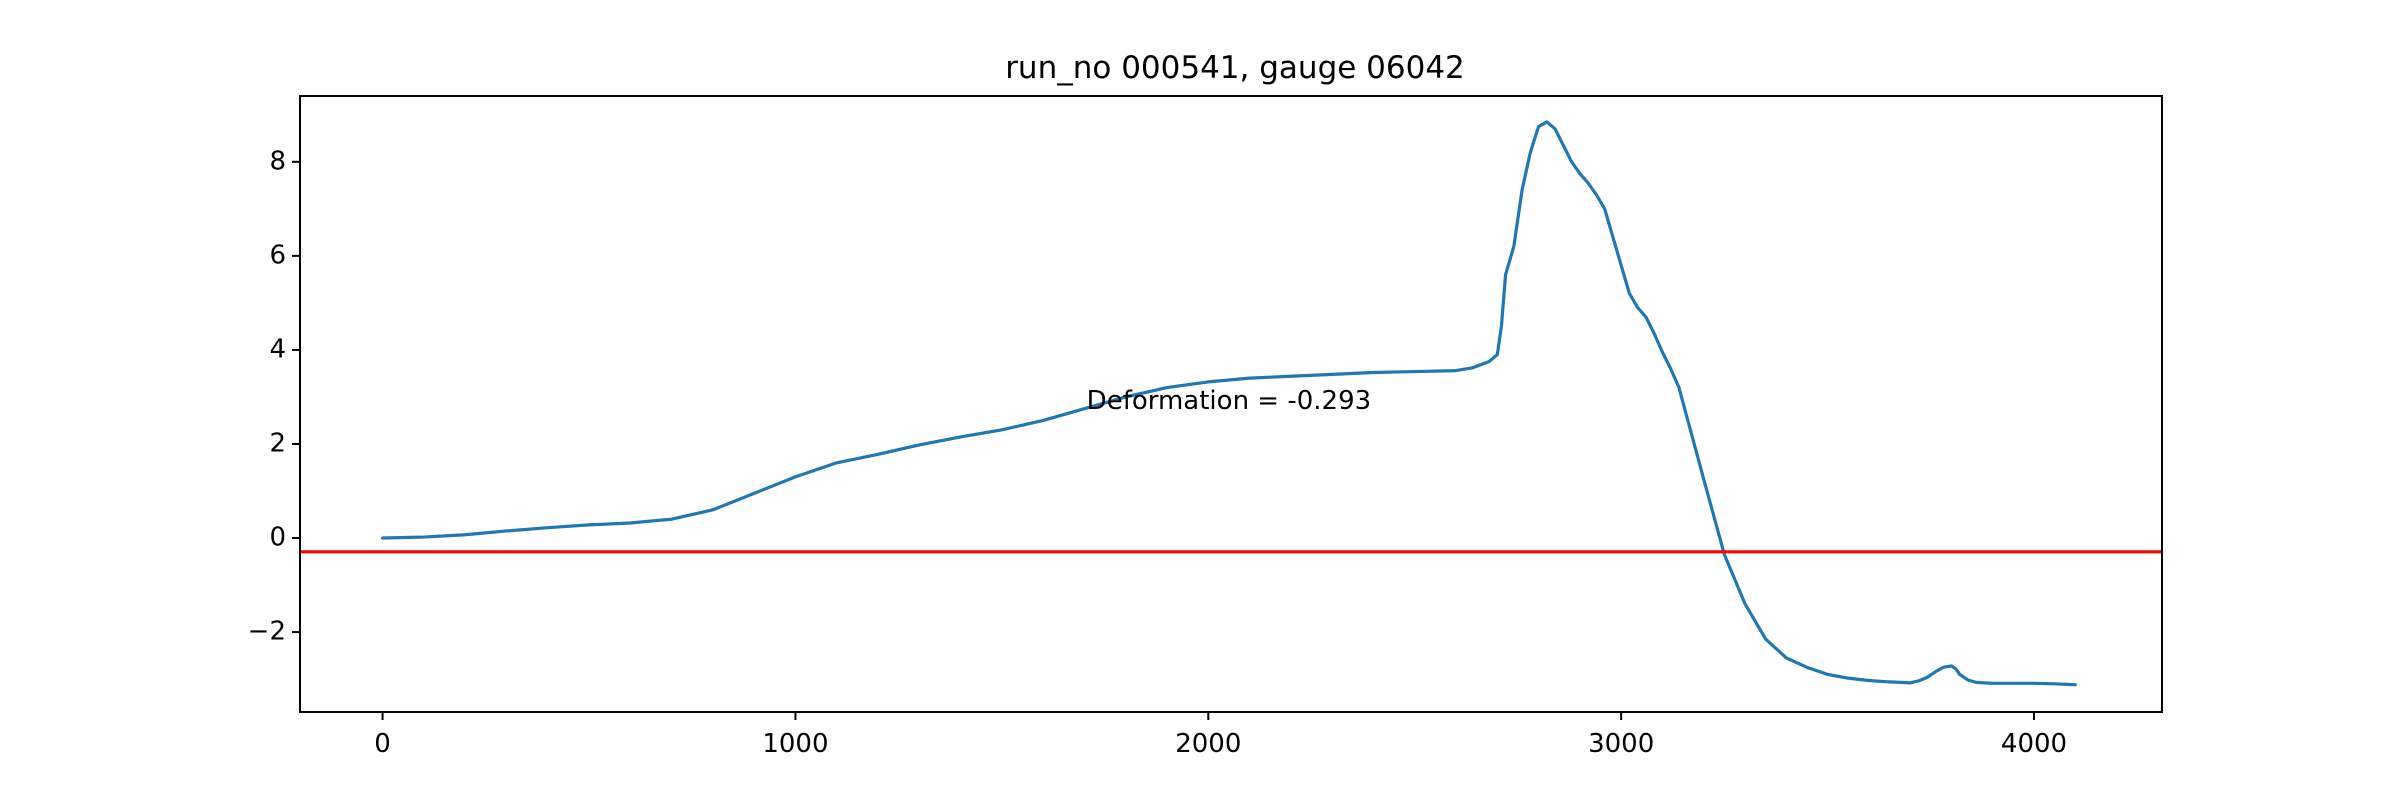 Image resolution: width=2400 pixels, height=800 pixels. What do you see at coordinates (277, 349) in the screenshot?
I see `y-tick-label: 4` at bounding box center [277, 349].